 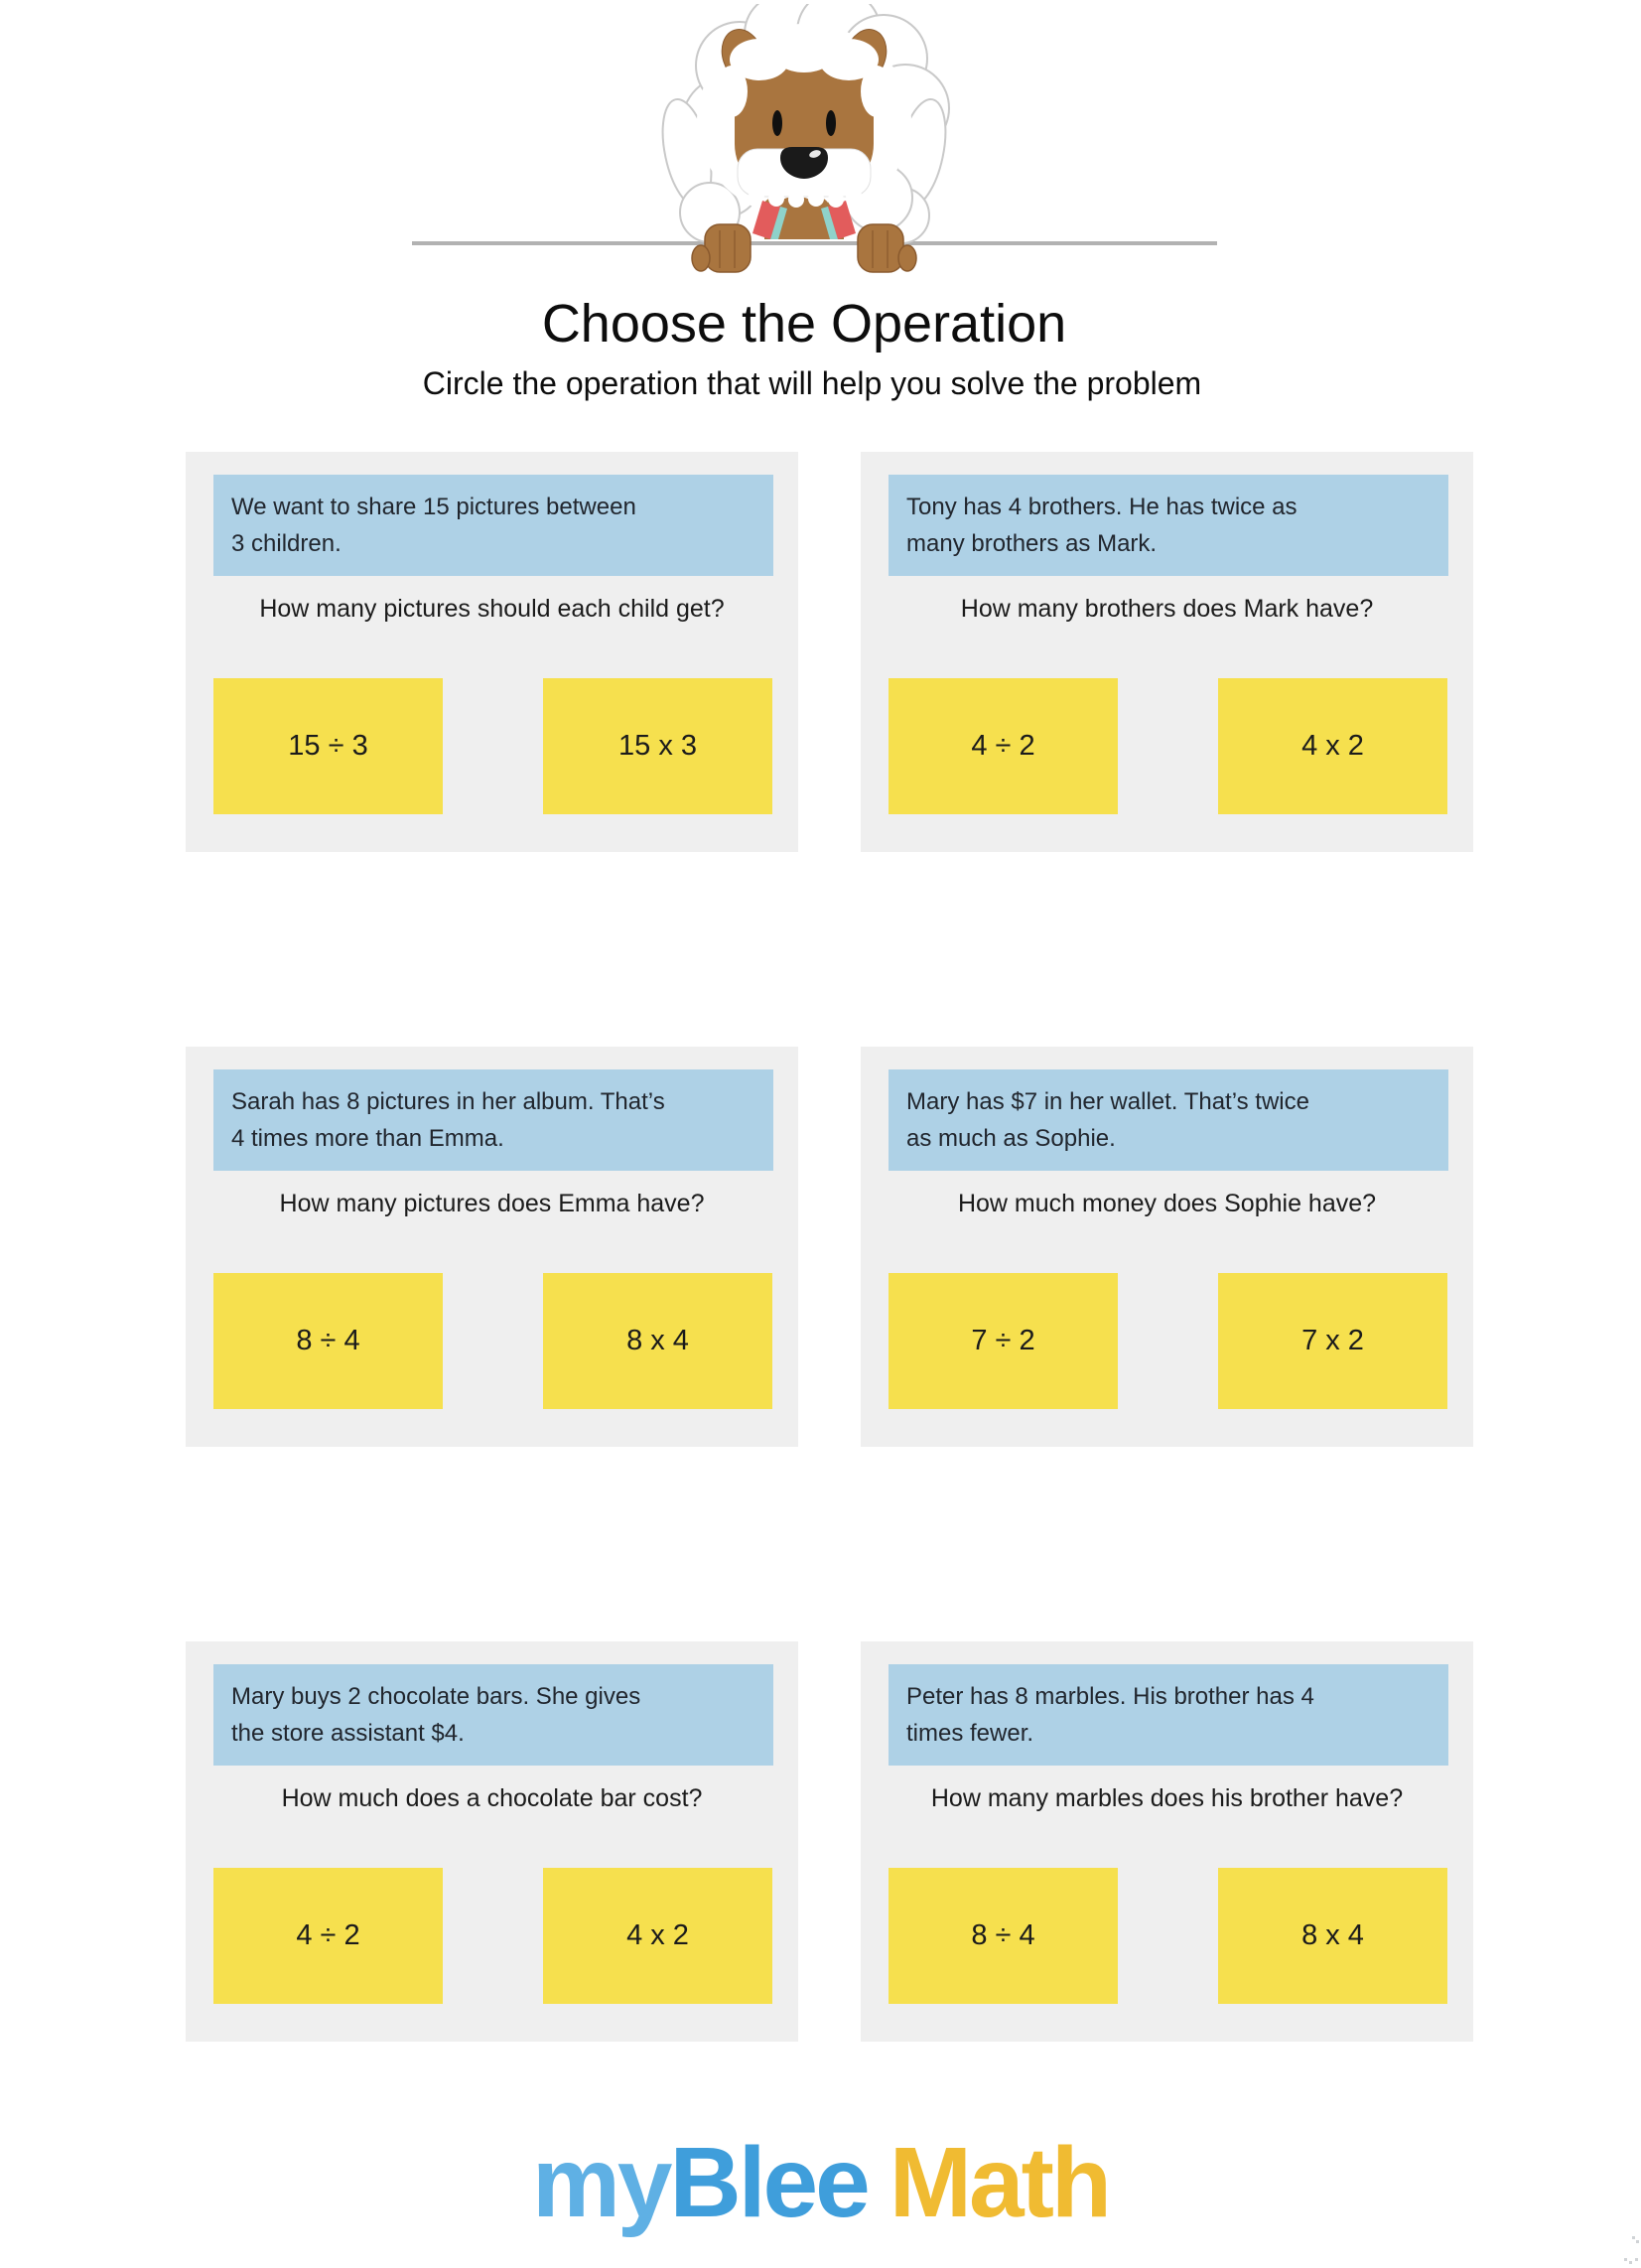 I want to click on problem-question: How many brothers does Mark have?, so click(x=1167, y=609).